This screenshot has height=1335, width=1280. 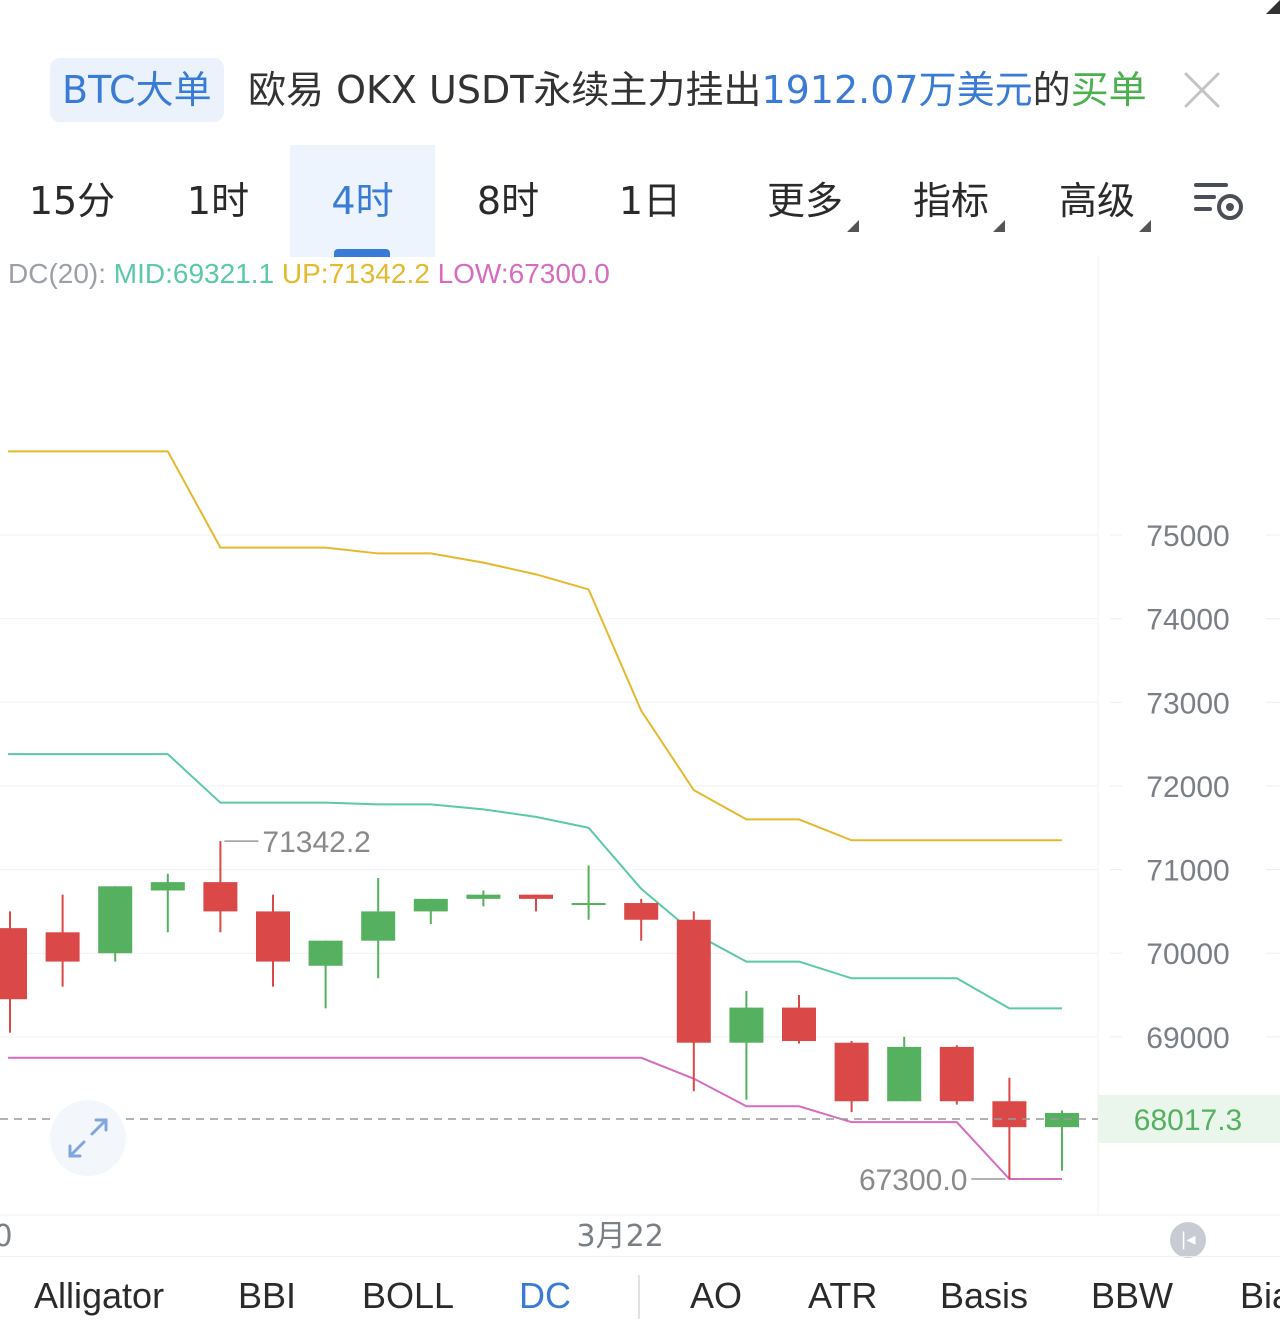 I want to click on ind-tab-atr: ATR, so click(x=843, y=1295).